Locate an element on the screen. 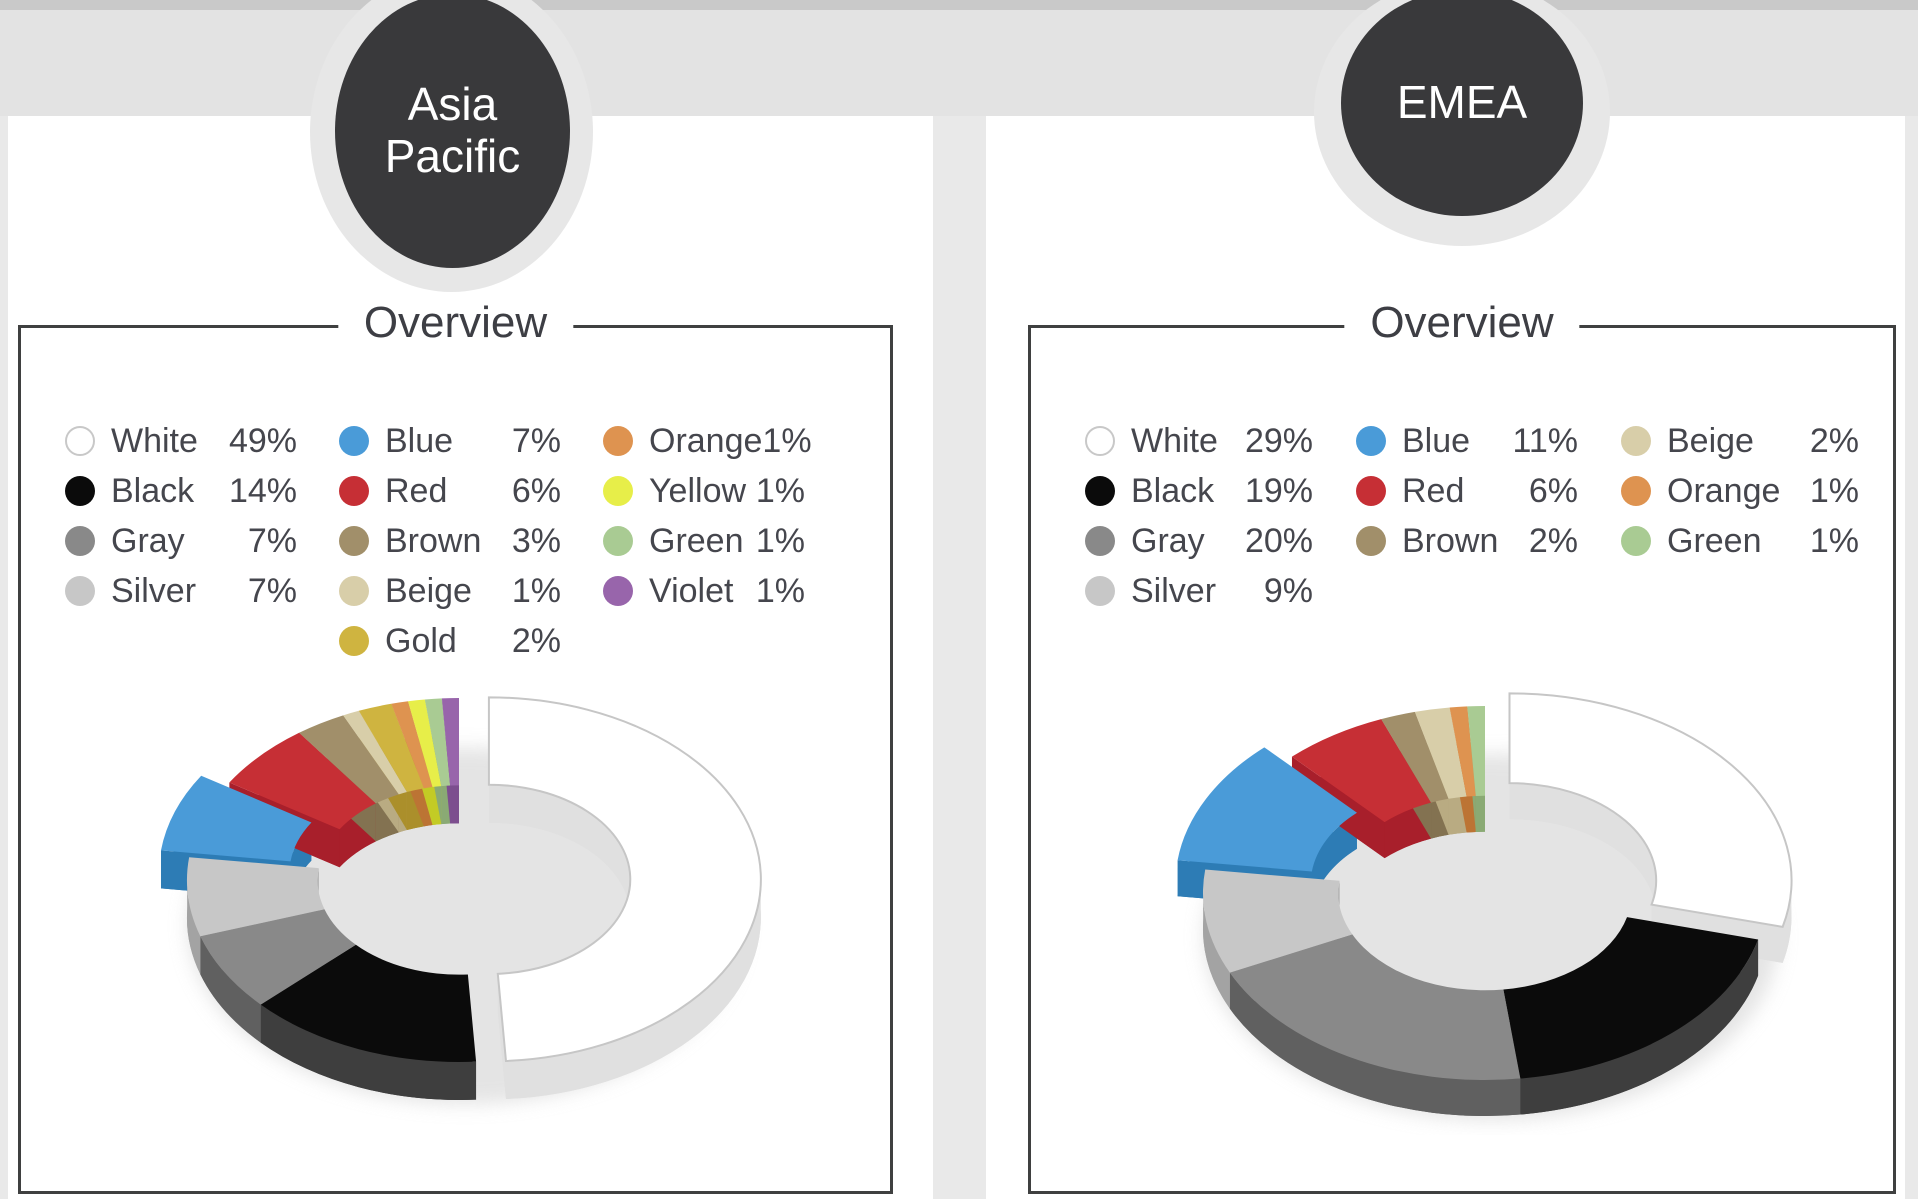  gold-color-dot-icon is located at coordinates (354, 641).